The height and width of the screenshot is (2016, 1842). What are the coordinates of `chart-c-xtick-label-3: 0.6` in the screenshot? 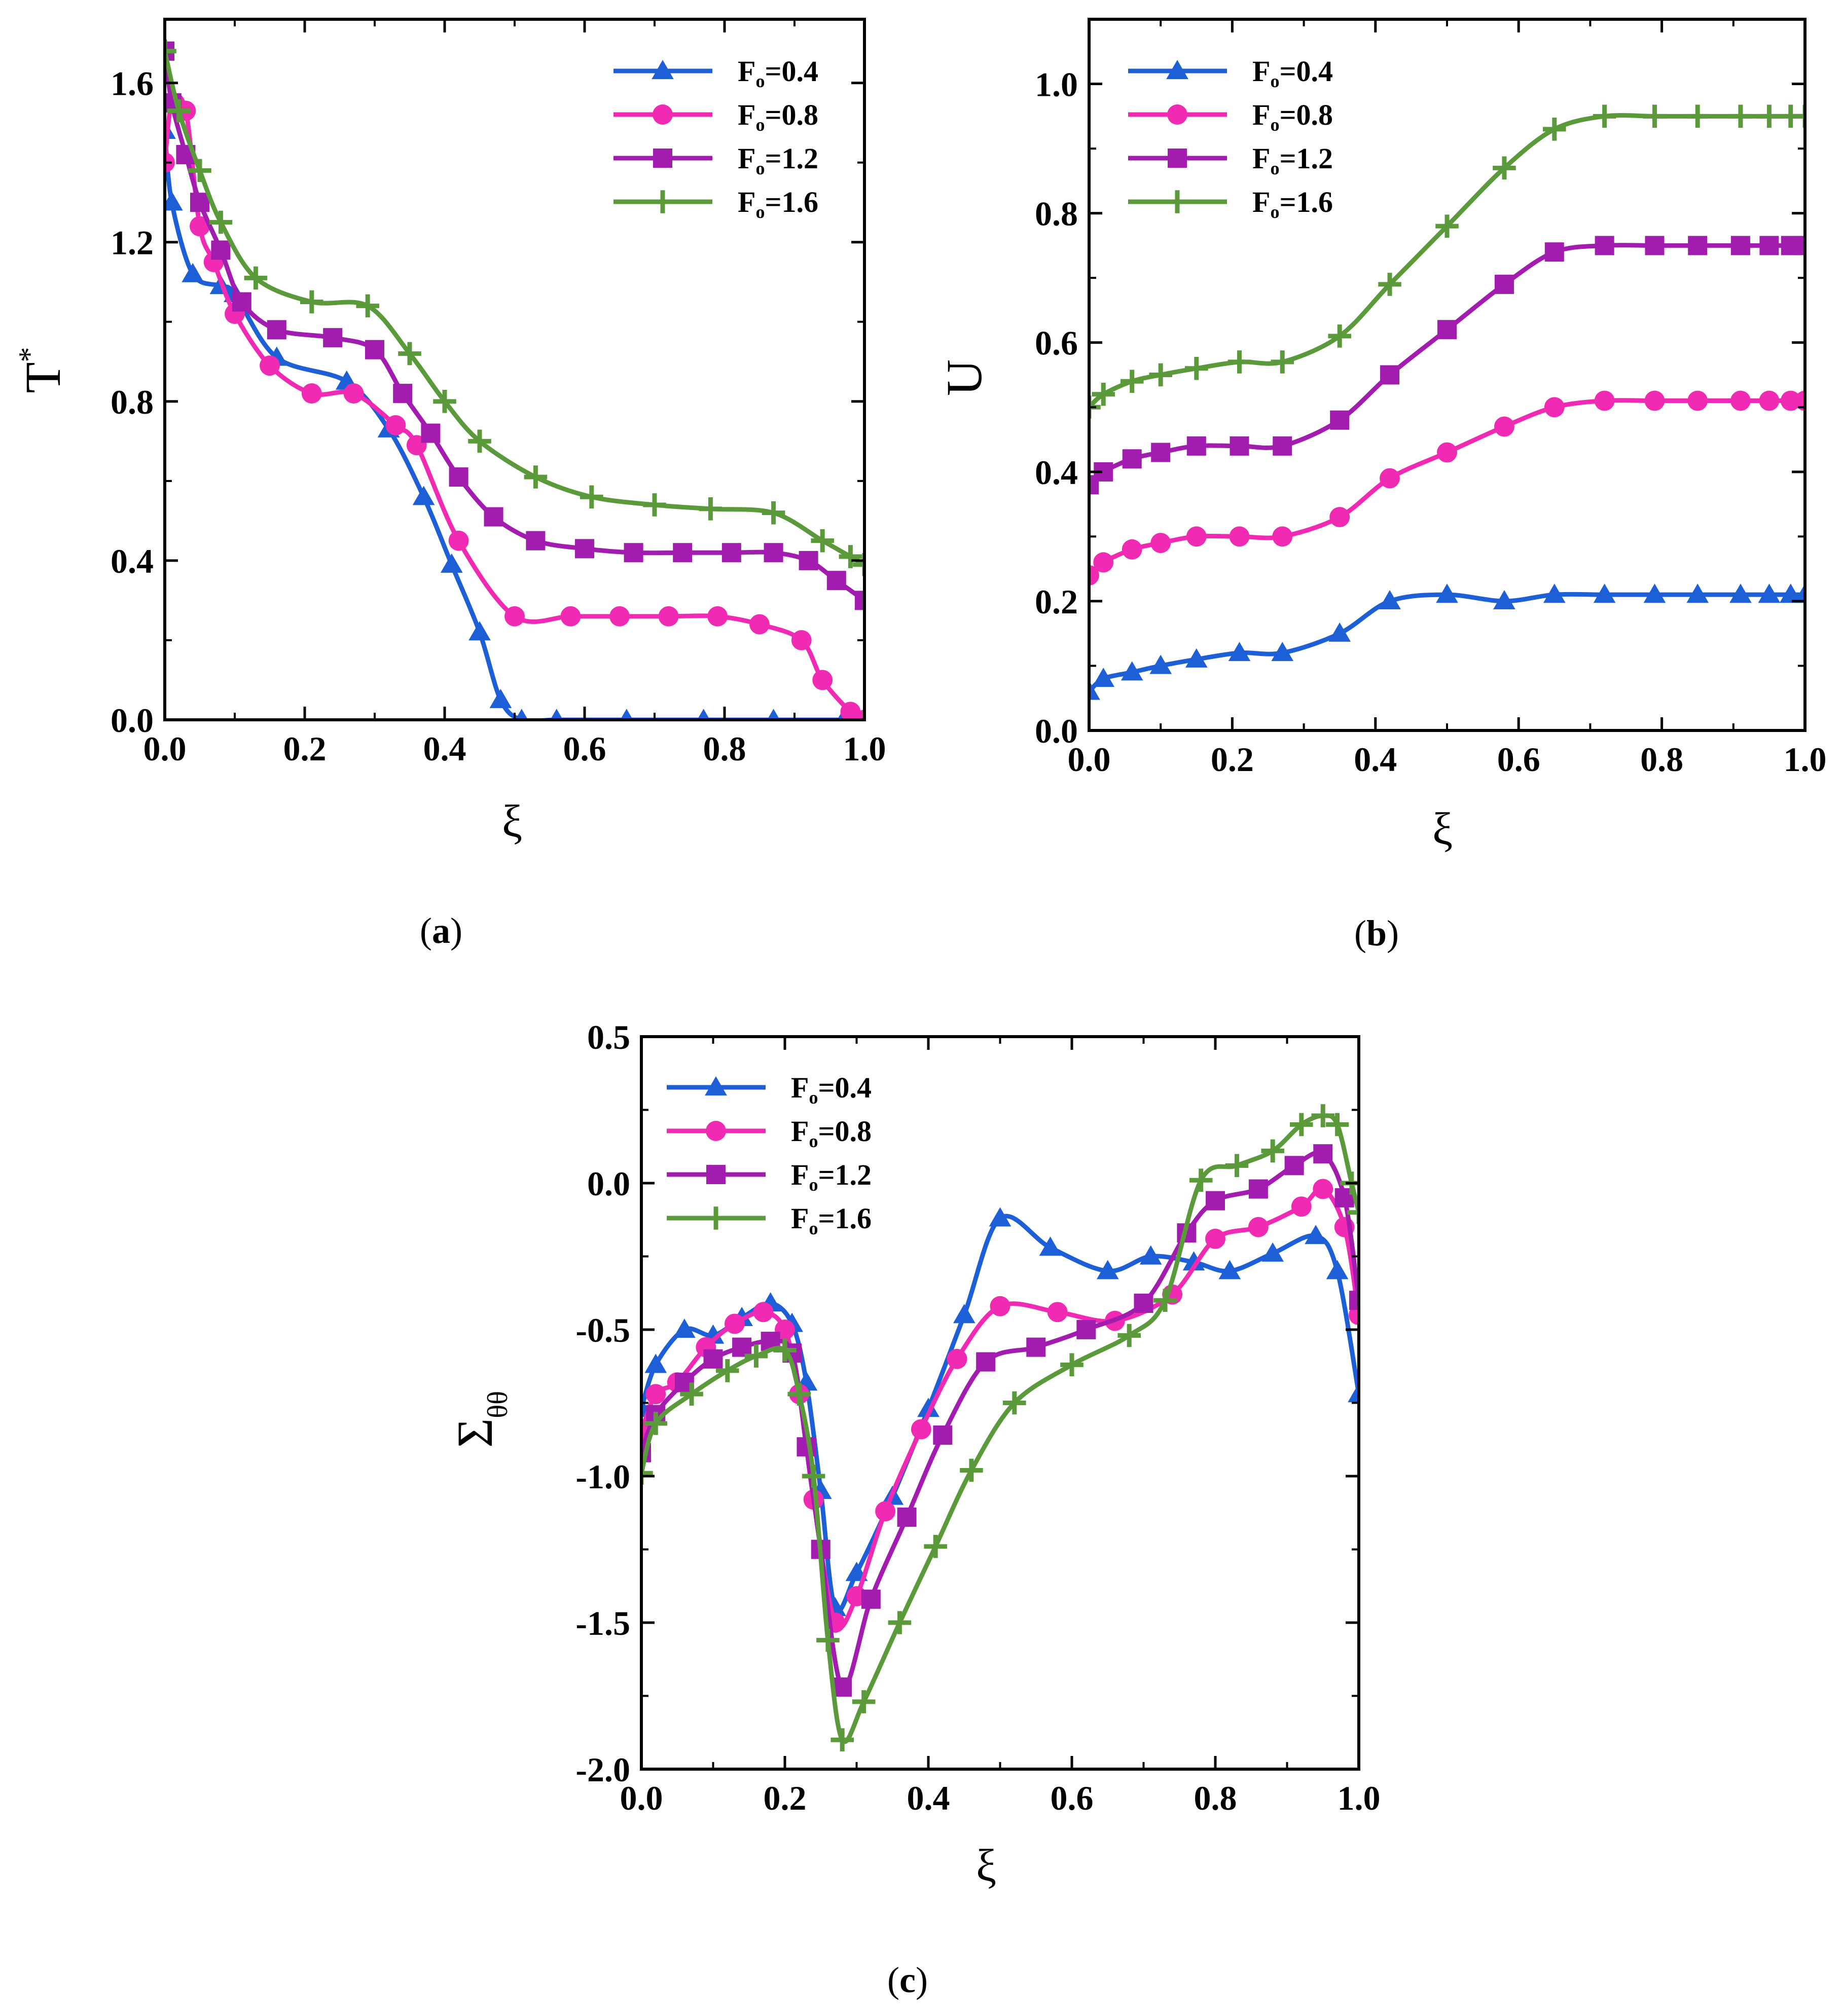 It's located at (1072, 1798).